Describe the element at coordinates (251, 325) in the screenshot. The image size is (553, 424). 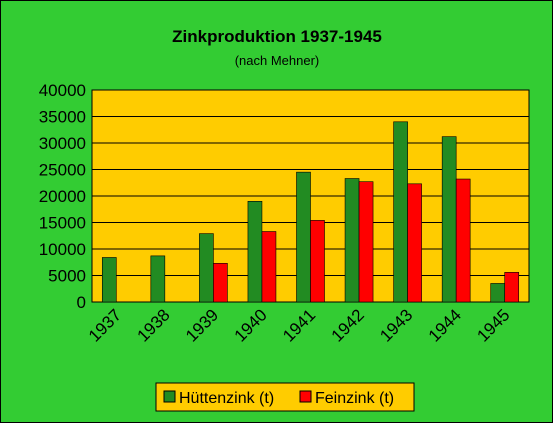
I see `x-tick-label-1940: 1940` at that location.